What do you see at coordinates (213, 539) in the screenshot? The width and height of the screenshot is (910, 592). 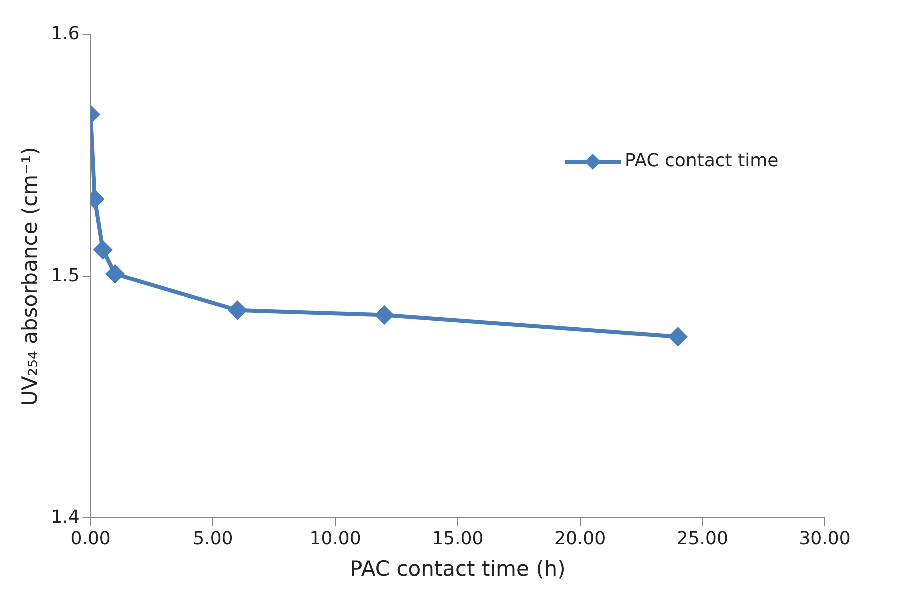 I see `x-tick-label: 5.00` at bounding box center [213, 539].